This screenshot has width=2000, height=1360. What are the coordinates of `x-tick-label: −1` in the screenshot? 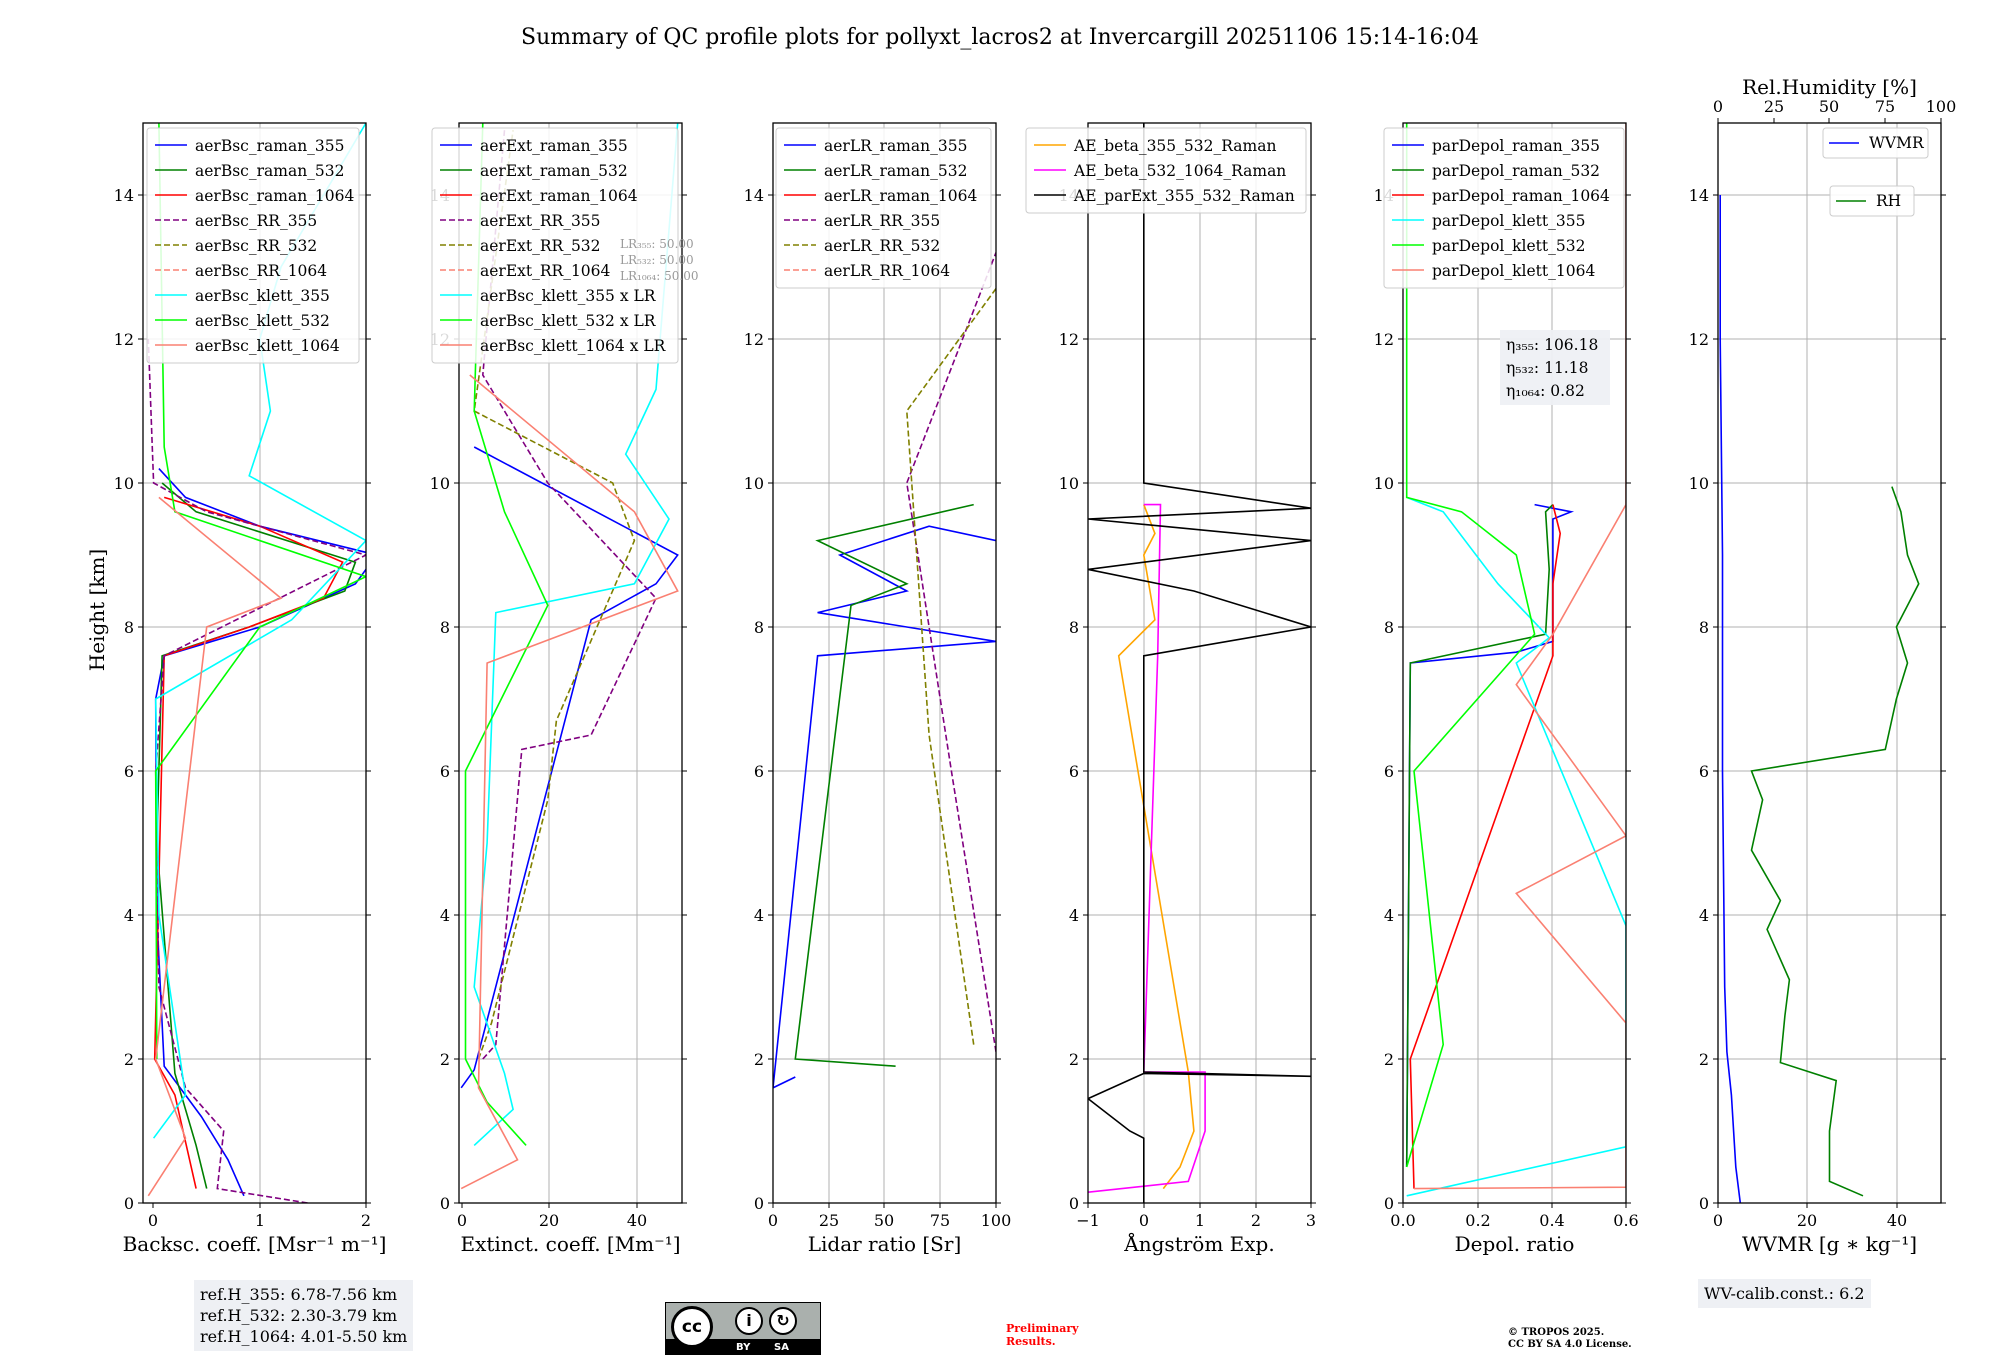 It's located at (1088, 1220).